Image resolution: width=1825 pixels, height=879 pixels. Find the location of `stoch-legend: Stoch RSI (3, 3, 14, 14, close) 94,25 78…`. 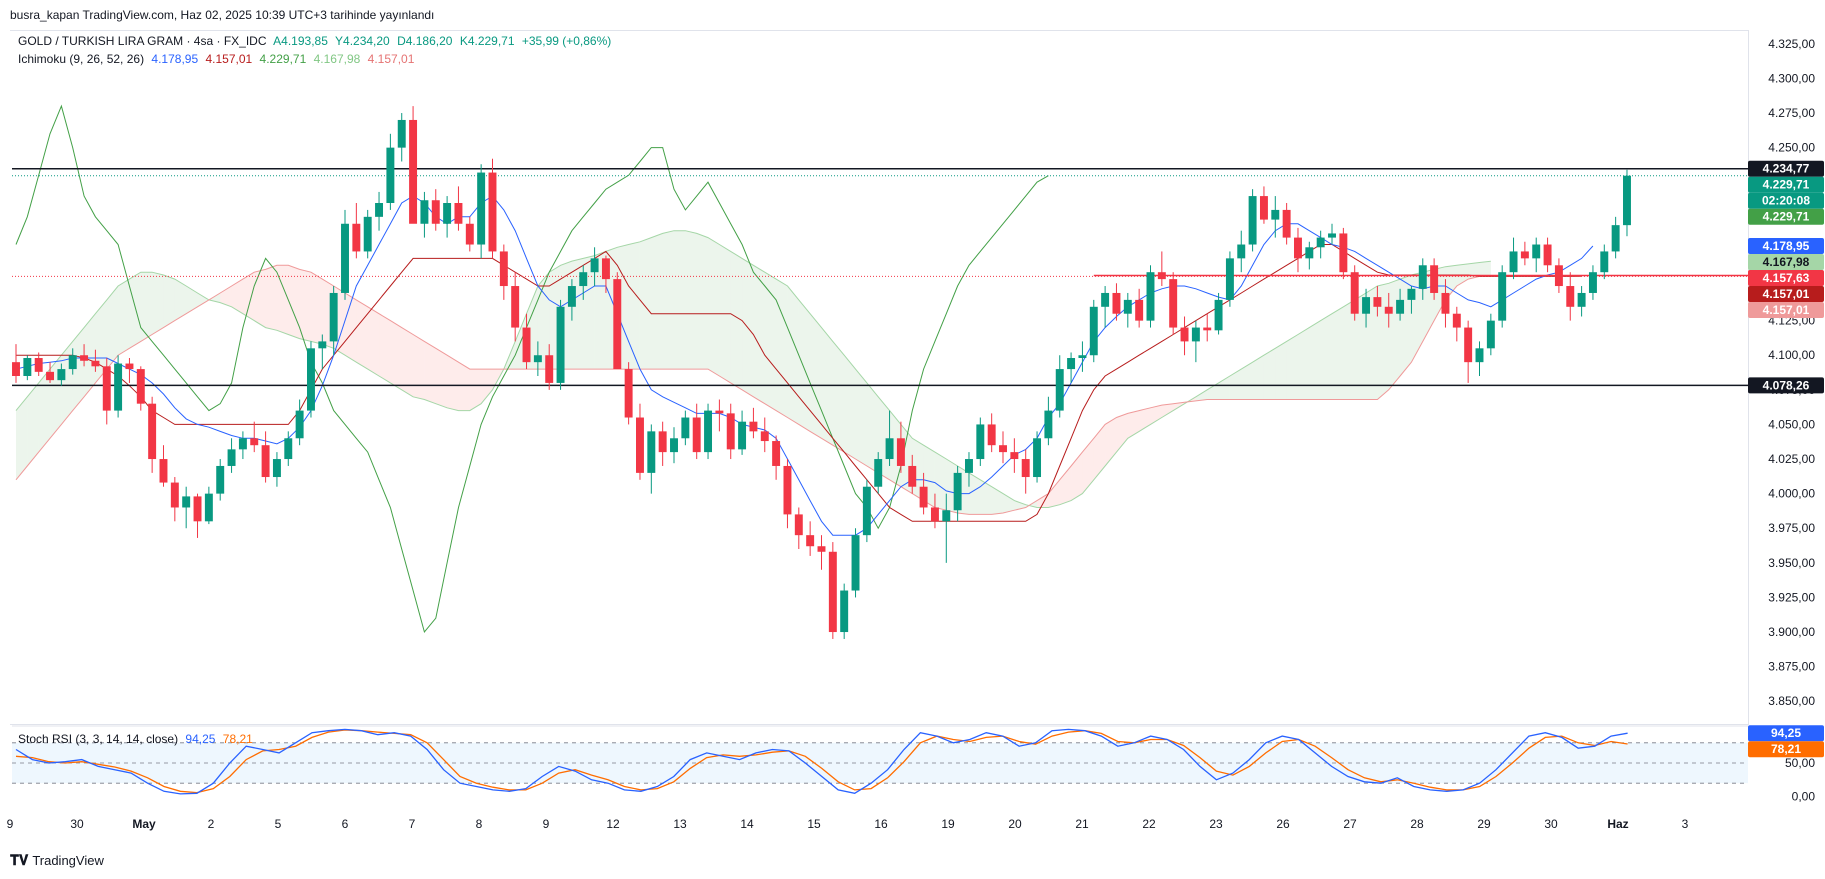

stoch-legend: Stoch RSI (3, 3, 14, 14, close) 94,25 78… is located at coordinates (137, 739).